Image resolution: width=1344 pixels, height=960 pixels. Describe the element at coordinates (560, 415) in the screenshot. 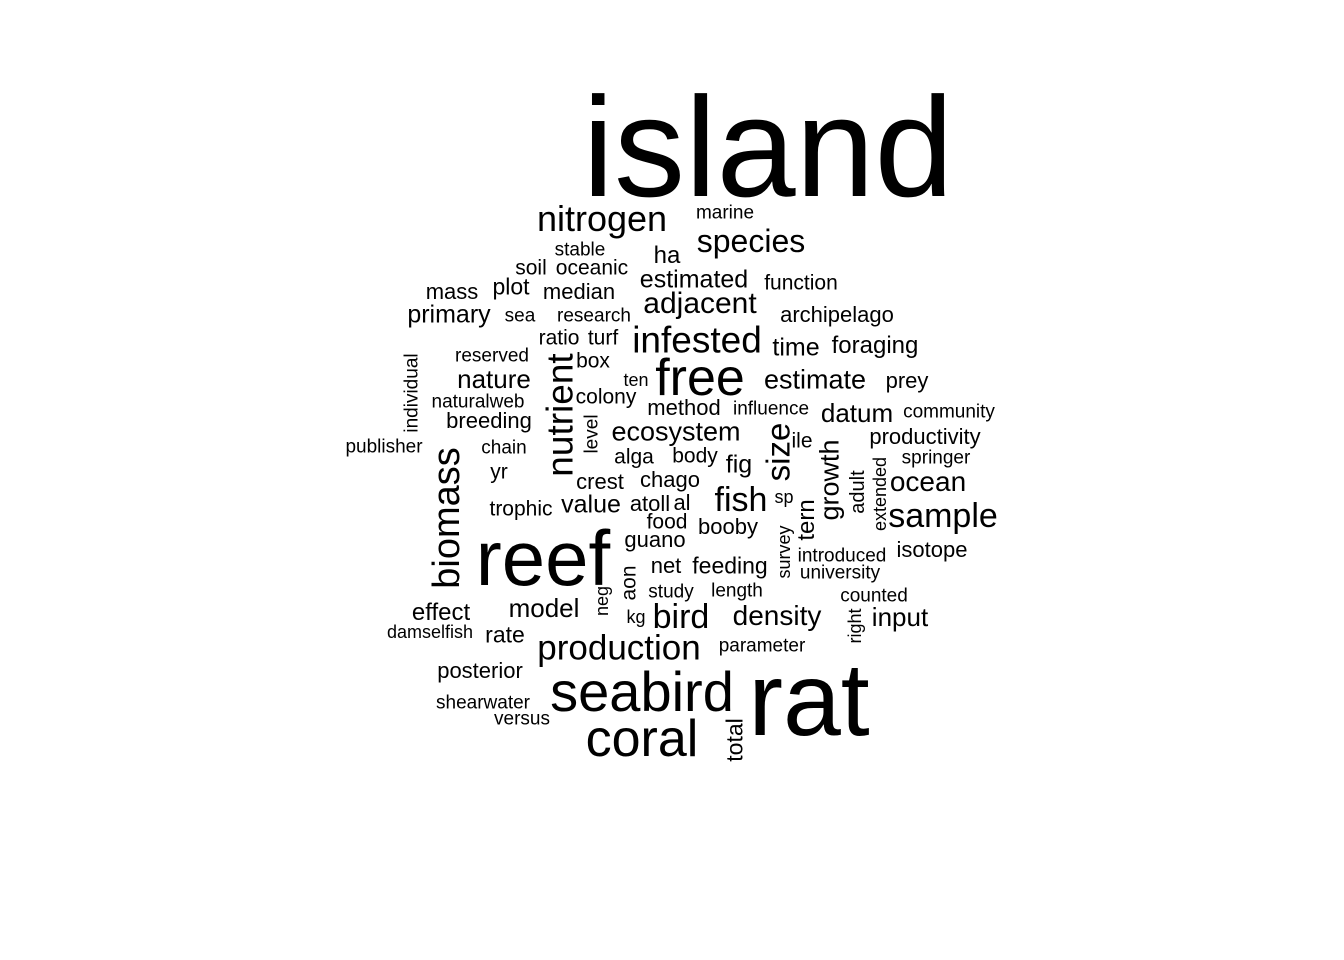

I see `word-nutrient: nutrient` at that location.